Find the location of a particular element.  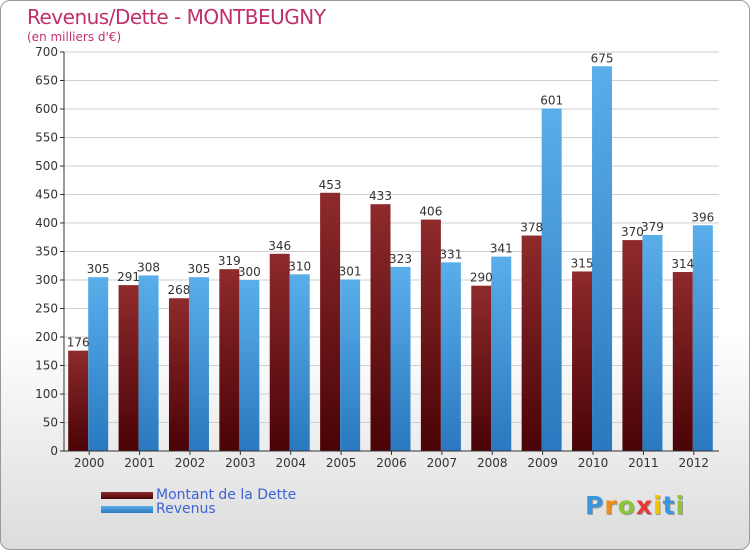

logo-letter: o is located at coordinates (626, 505).